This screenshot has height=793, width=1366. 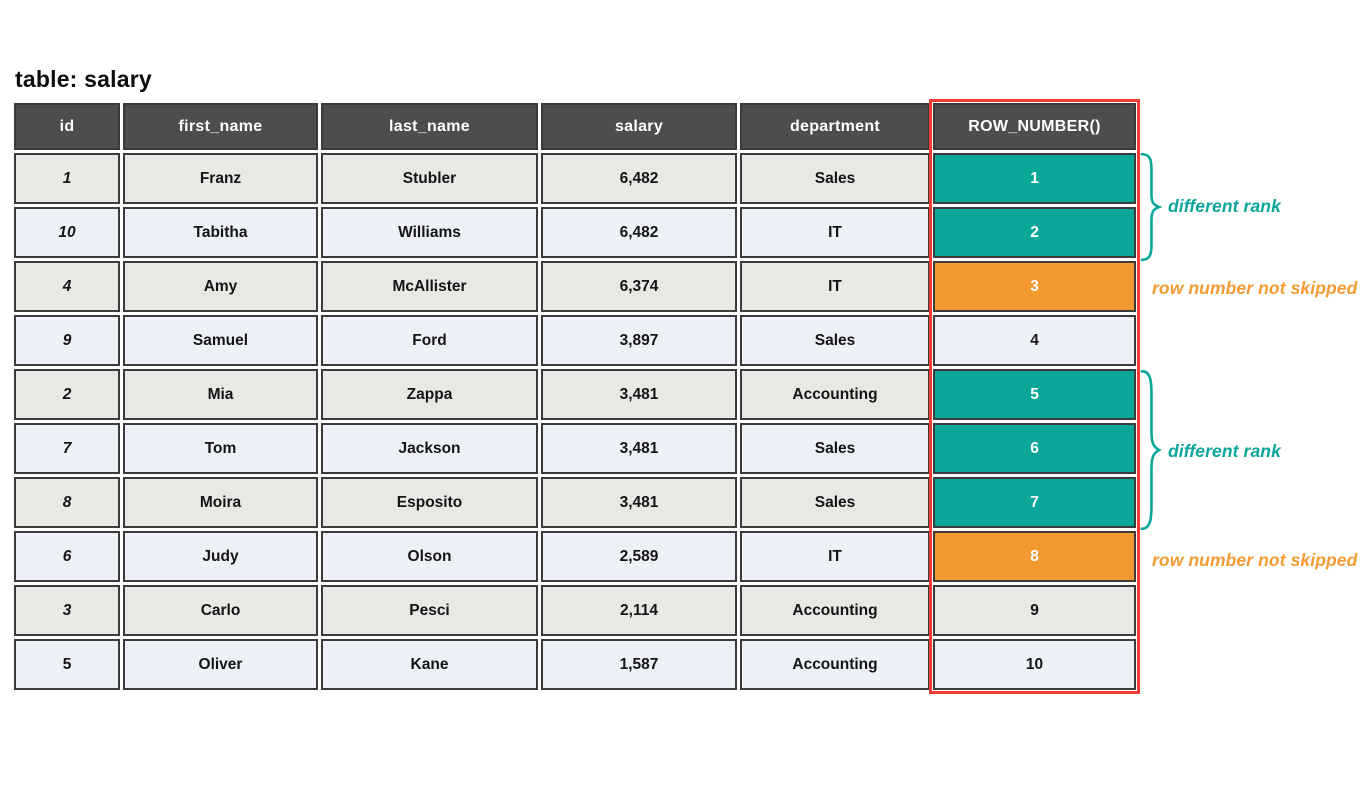 What do you see at coordinates (1255, 560) in the screenshot?
I see `annotation-row-number-not-skipped-2: row number not skipped` at bounding box center [1255, 560].